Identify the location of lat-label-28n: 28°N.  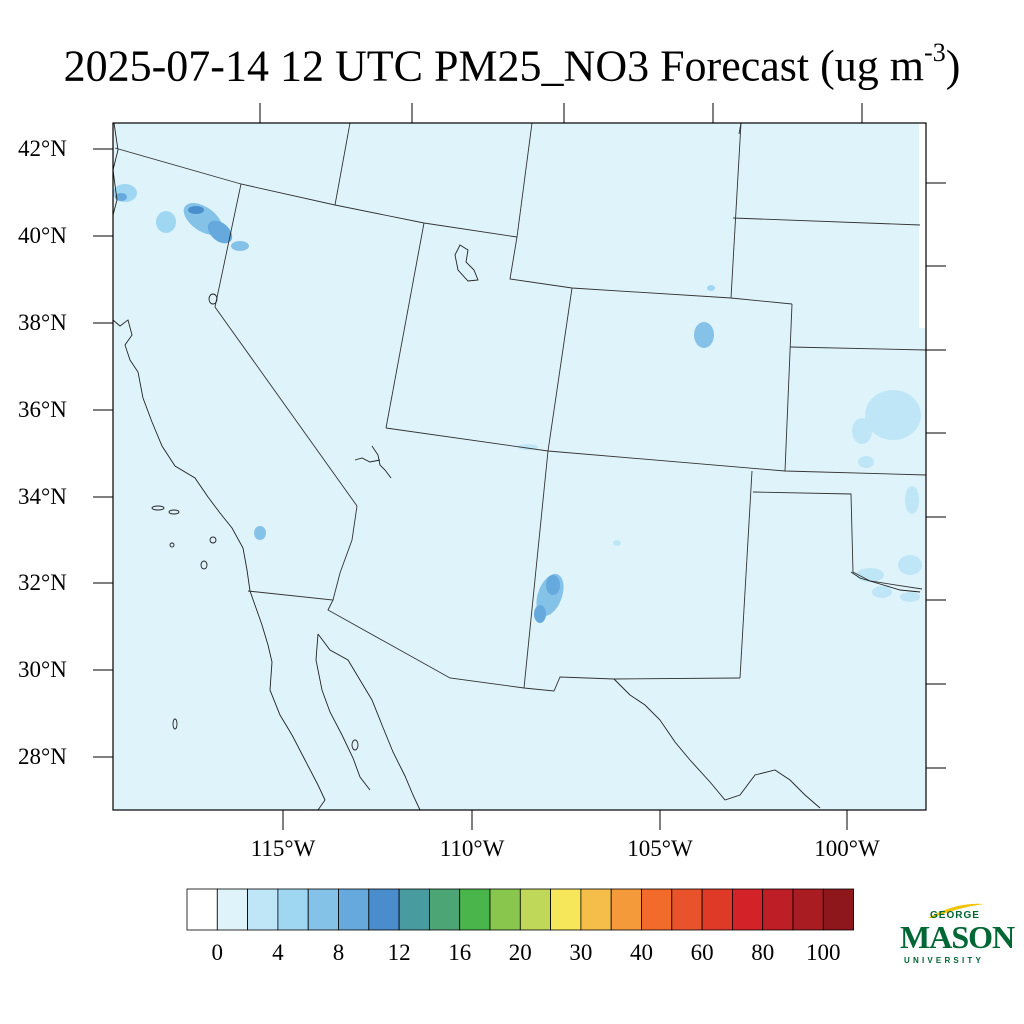
(42, 756).